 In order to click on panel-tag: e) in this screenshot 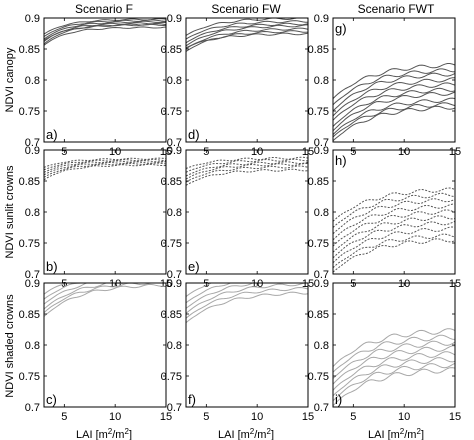, I will do `click(194, 266)`.